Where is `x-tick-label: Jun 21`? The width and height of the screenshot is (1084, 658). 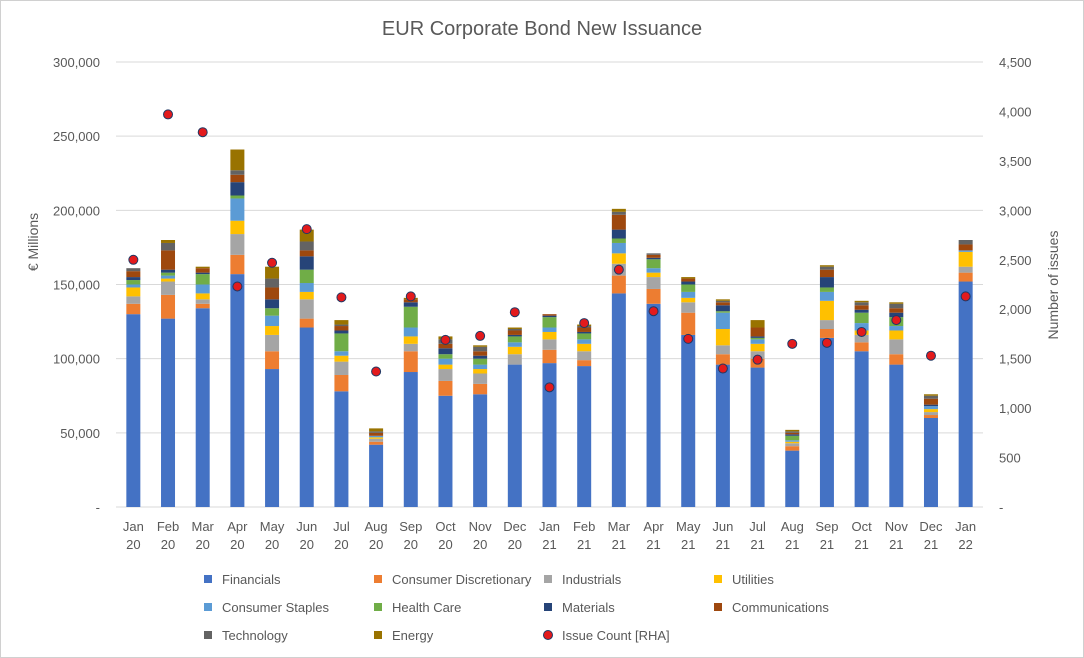 x-tick-label: Jun 21 is located at coordinates (722, 535).